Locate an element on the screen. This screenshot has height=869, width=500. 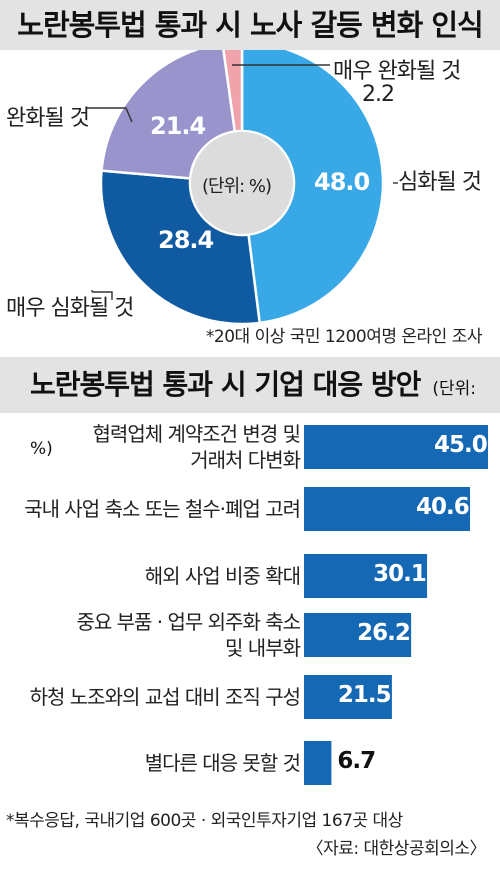
bar-category-label: 별다른 대응 못할 것 is located at coordinates (222, 763).